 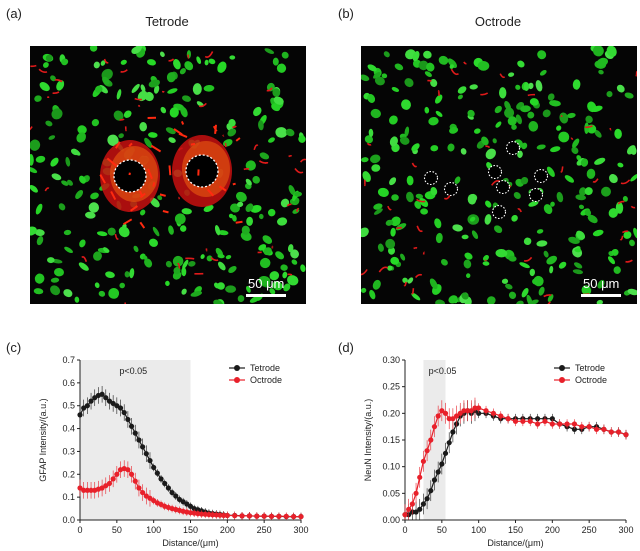 I want to click on x-tick-label: 150, so click(x=190, y=530).